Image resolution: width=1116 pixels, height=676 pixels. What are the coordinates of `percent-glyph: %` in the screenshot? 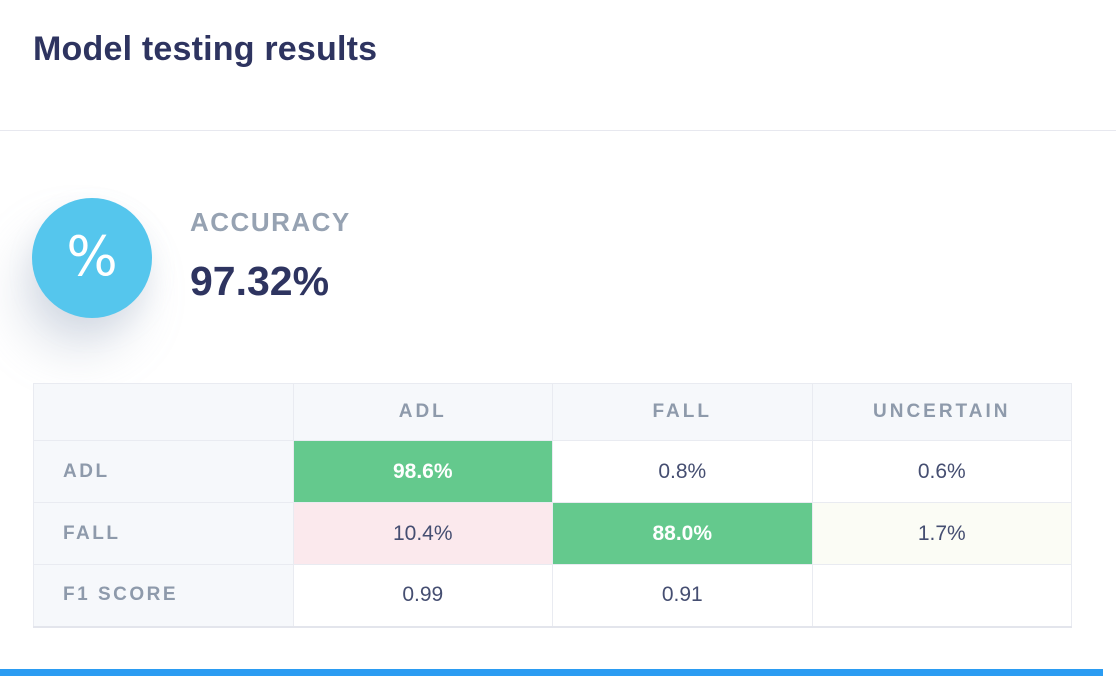 It's located at (92, 256).